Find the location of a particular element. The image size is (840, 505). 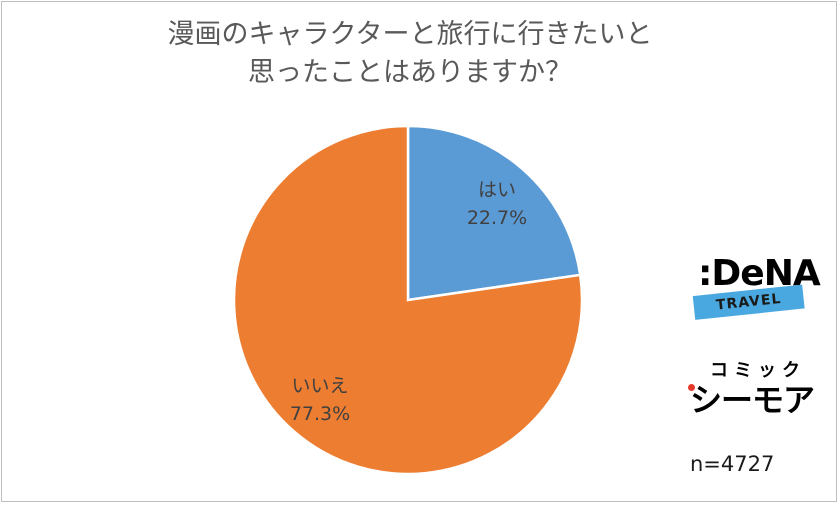

slice-label-2: いいえ is located at coordinates (319, 386).